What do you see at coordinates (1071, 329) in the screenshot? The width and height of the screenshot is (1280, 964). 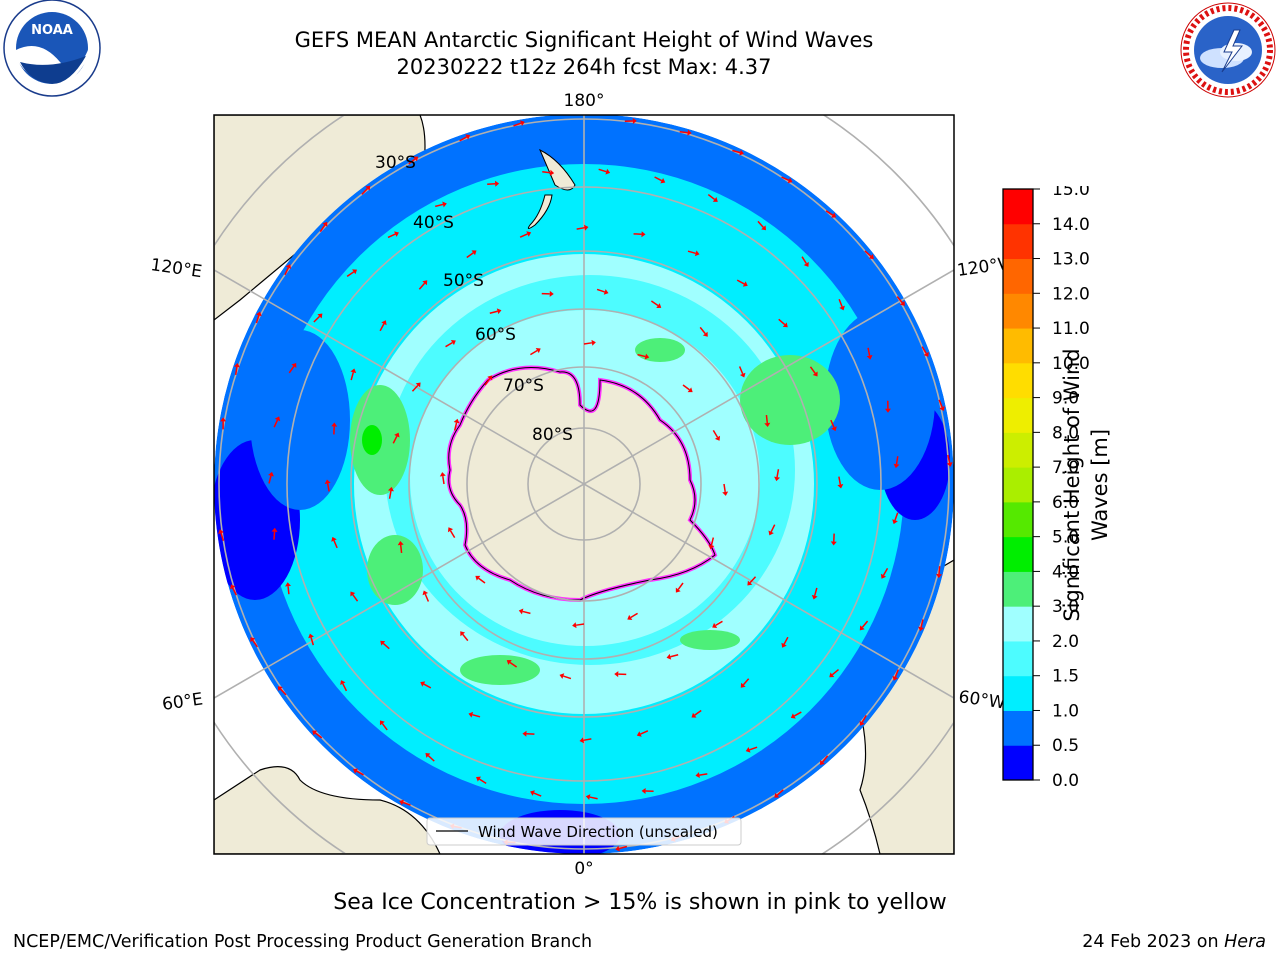 I see `colorbar-tick-label: 11.0` at bounding box center [1071, 329].